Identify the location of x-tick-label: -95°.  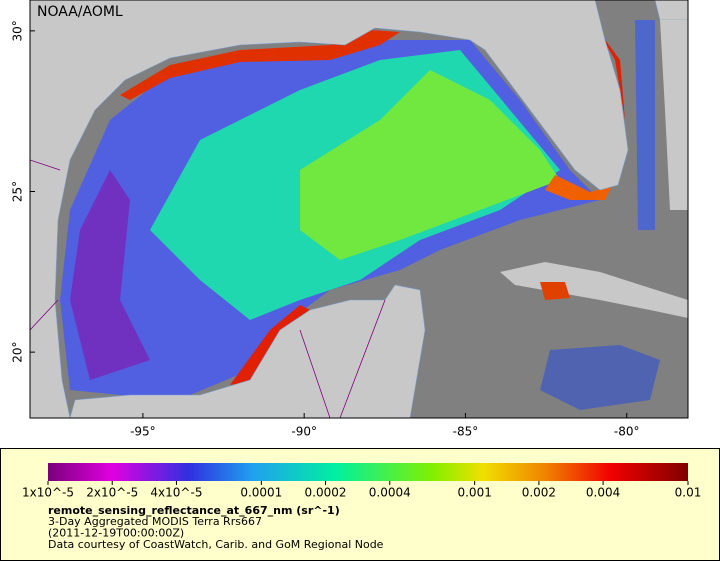
(143, 432).